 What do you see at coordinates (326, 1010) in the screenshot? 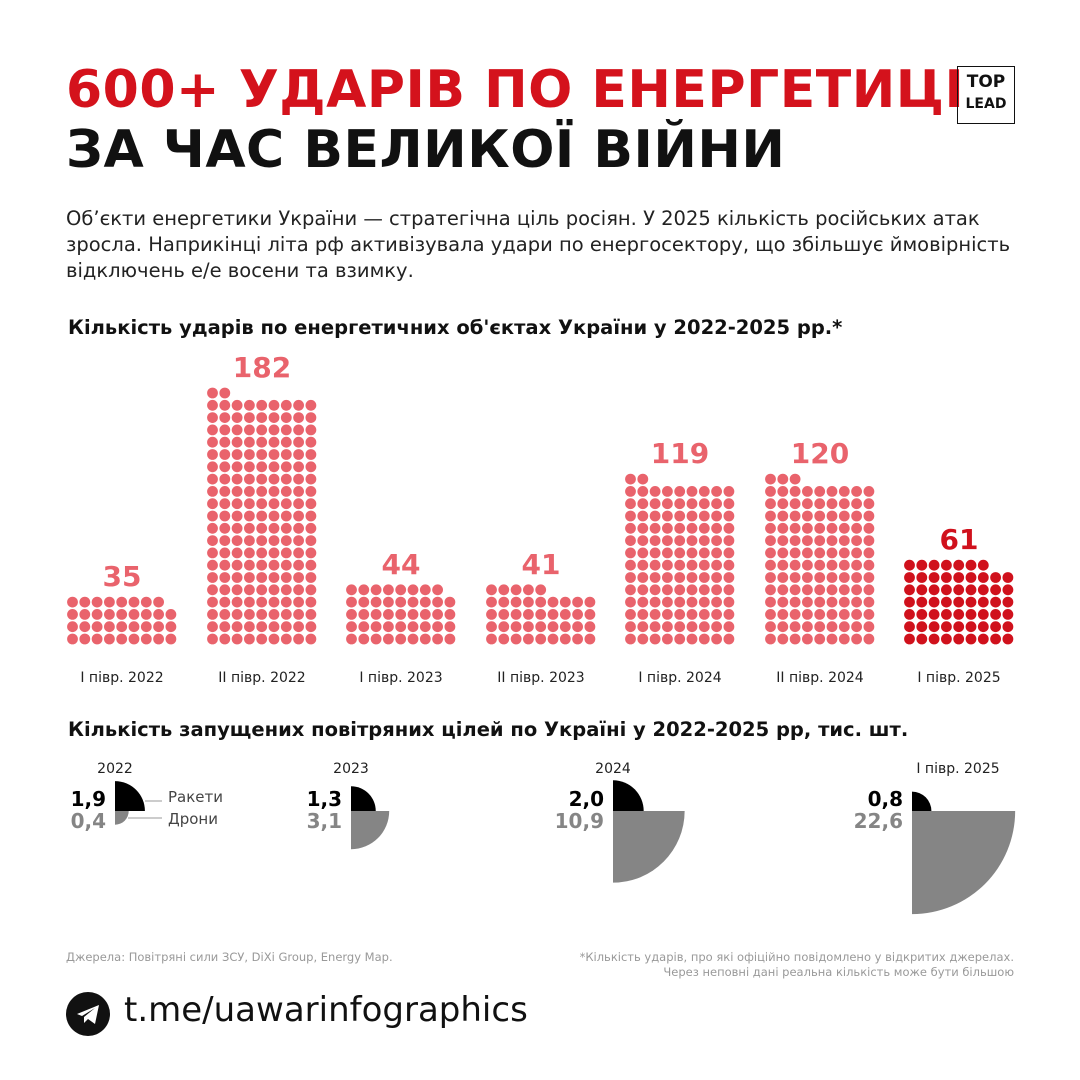
I see `telegram-link: t.me/uawarinfographics` at bounding box center [326, 1010].